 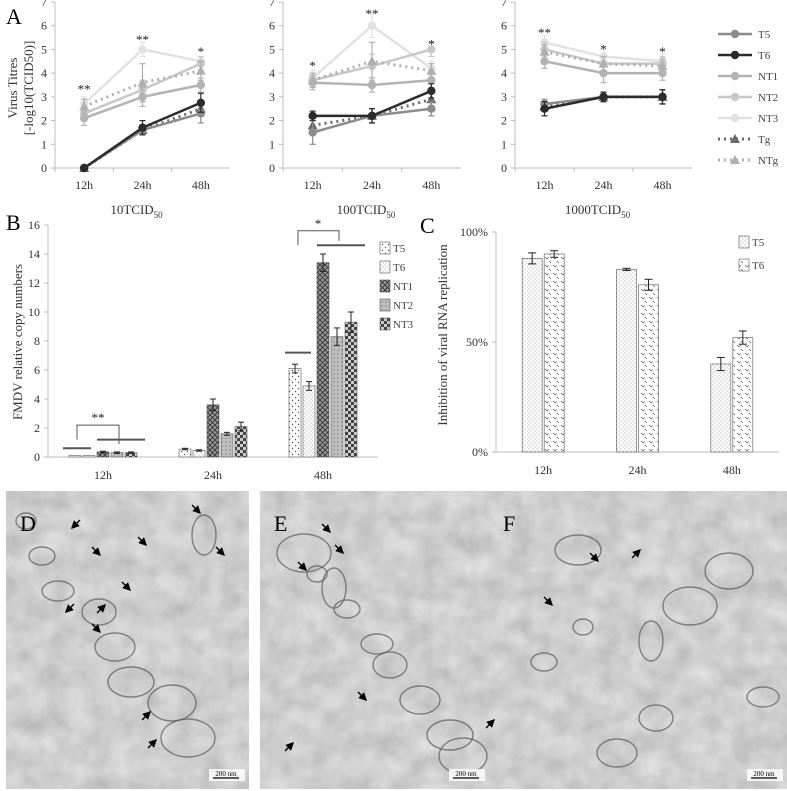 I want to click on micrograph-texture, so click(x=638, y=640).